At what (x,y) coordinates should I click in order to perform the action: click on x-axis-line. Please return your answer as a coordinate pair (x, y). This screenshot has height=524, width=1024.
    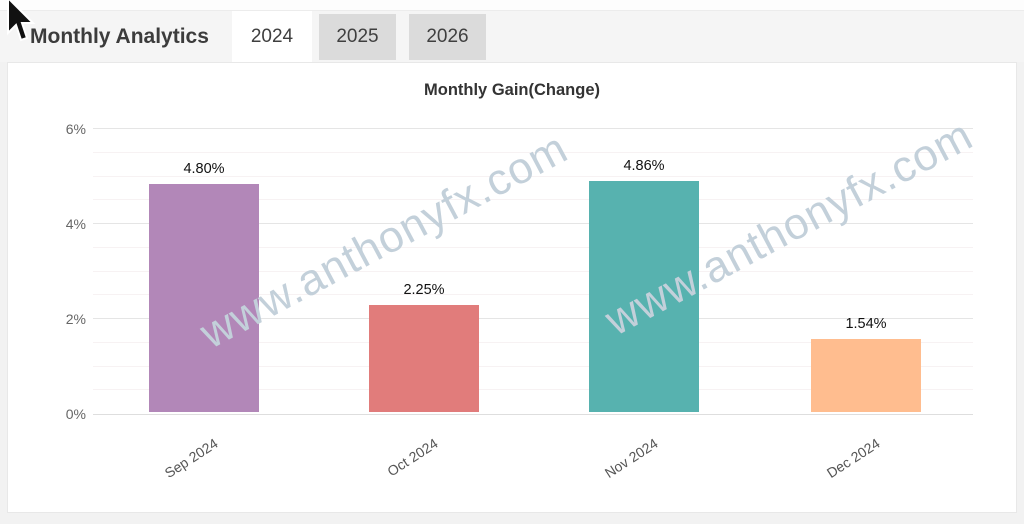
    Looking at the image, I should click on (533, 414).